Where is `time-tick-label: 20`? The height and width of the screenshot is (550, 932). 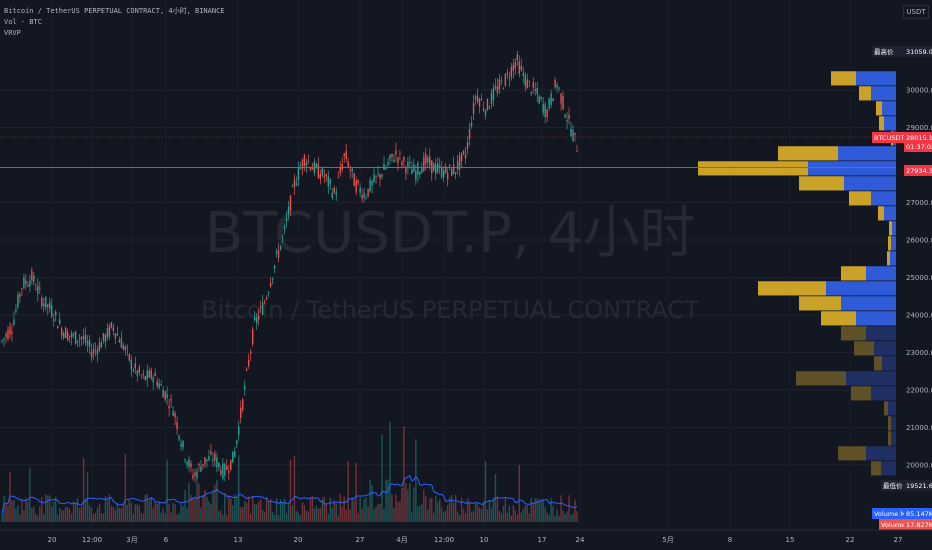 time-tick-label: 20 is located at coordinates (52, 540).